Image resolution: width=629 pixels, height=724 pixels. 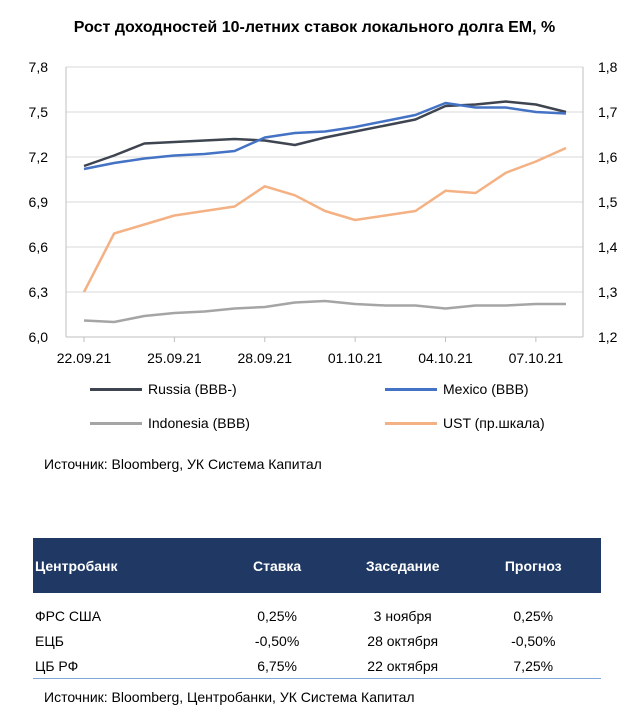 What do you see at coordinates (116, 423) in the screenshot?
I see `legend-swatch-indonesia` at bounding box center [116, 423].